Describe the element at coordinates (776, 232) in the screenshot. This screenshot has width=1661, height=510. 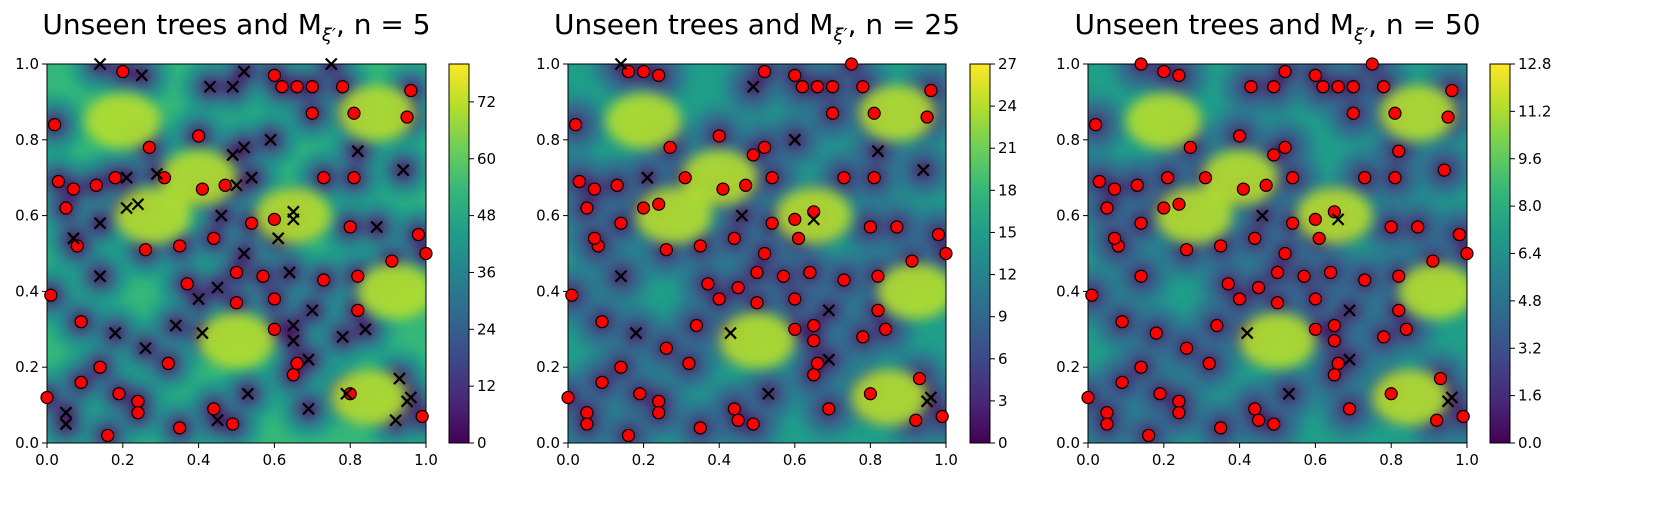
I see `panel-2-cross-markers` at that location.